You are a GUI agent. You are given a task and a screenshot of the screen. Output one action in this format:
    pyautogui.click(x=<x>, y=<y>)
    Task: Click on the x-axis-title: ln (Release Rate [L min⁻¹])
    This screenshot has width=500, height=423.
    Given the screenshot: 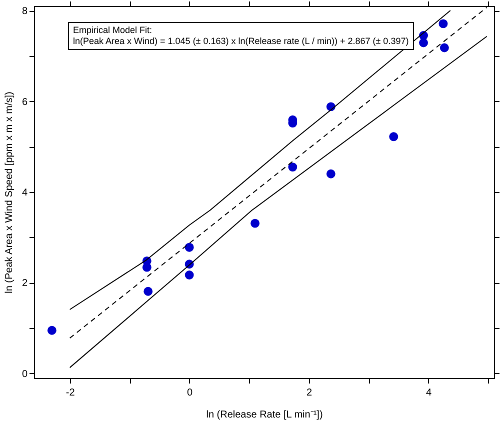 What is the action you would take?
    pyautogui.click(x=264, y=415)
    